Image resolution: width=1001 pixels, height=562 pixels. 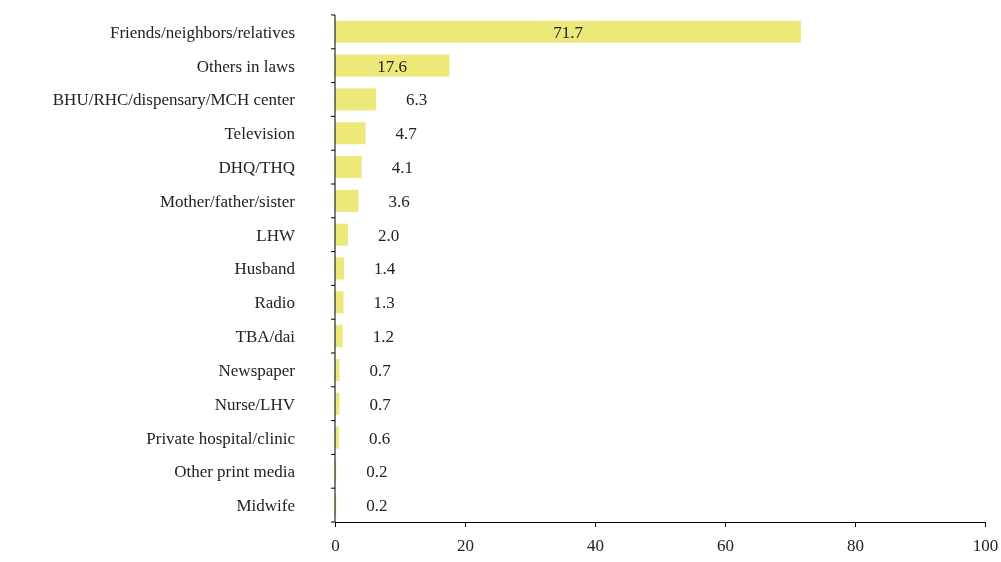 What do you see at coordinates (985, 546) in the screenshot?
I see `x-tick-label: 100` at bounding box center [985, 546].